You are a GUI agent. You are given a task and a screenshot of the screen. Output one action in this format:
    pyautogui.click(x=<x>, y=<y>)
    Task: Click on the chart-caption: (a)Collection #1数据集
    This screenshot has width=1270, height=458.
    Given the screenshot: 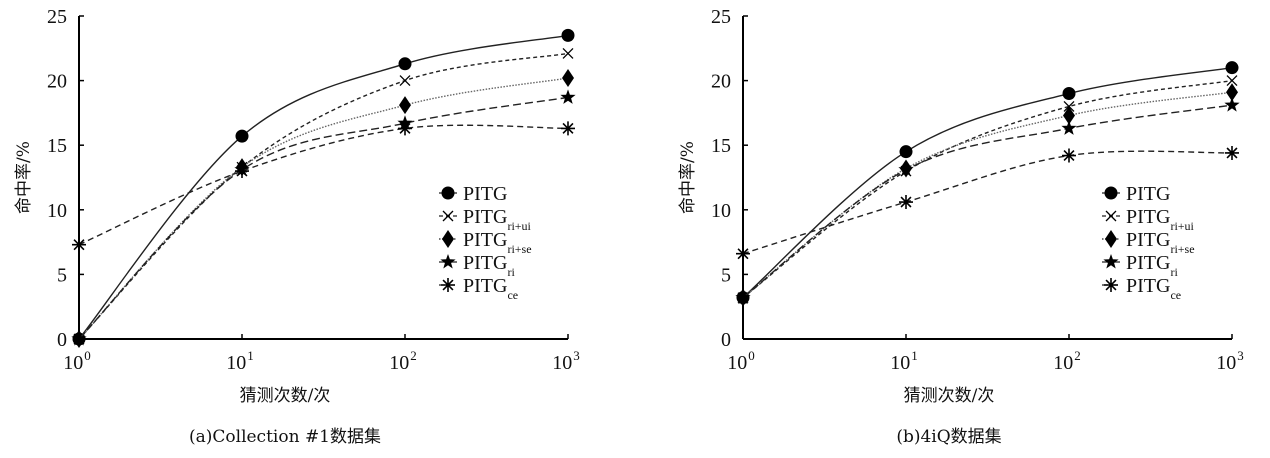 What is the action you would take?
    pyautogui.click(x=285, y=437)
    